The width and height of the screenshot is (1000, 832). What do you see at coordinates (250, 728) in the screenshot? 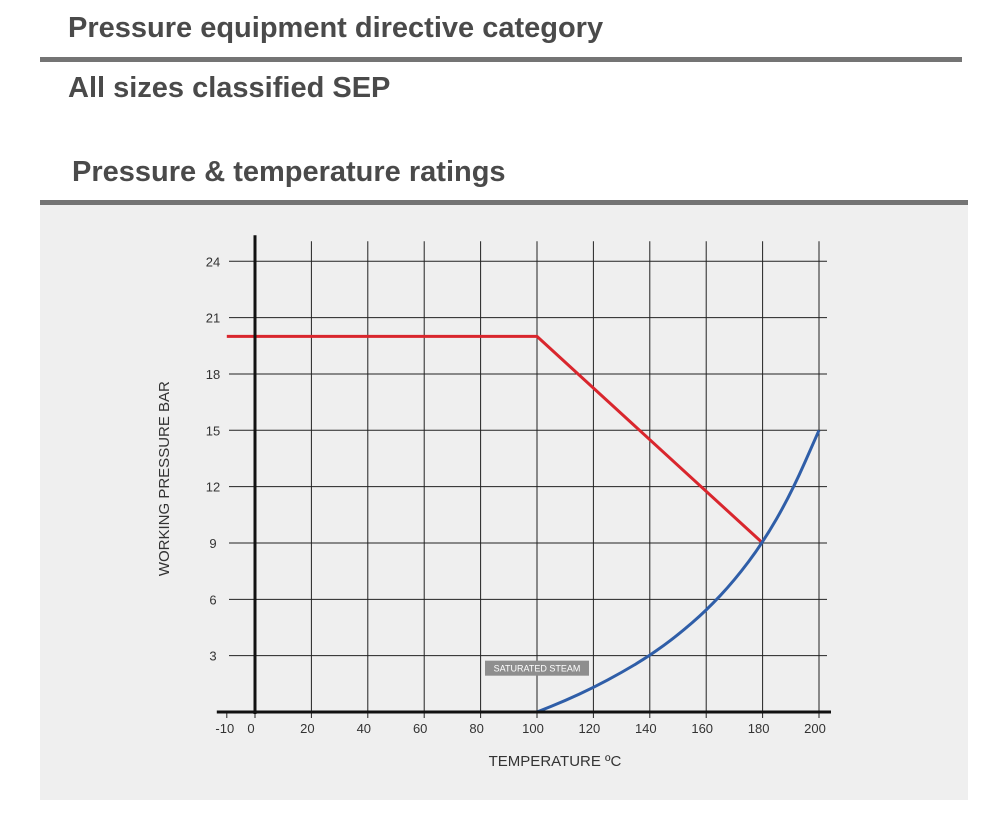
I see `x-tick-label: 0` at bounding box center [250, 728].